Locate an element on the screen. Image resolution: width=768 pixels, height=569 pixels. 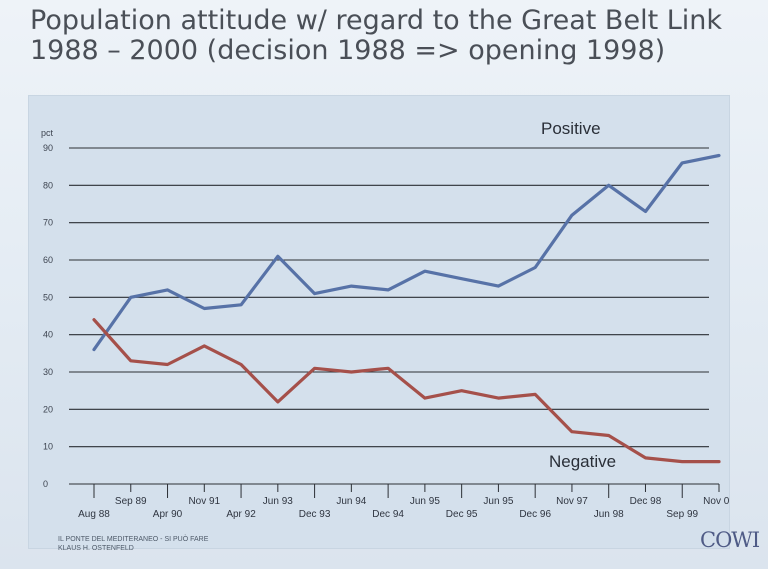
x-tick-label: Dec 94 is located at coordinates (388, 514).